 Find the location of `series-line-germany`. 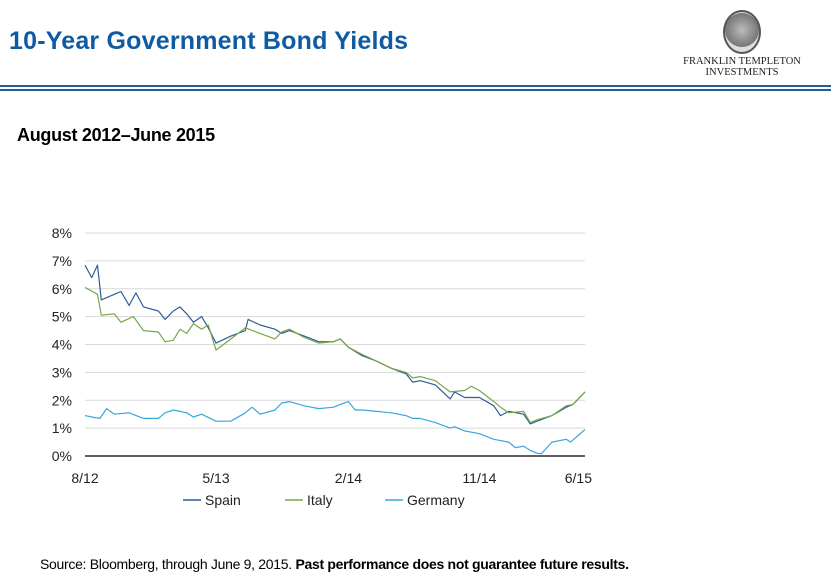

series-line-germany is located at coordinates (335, 428).